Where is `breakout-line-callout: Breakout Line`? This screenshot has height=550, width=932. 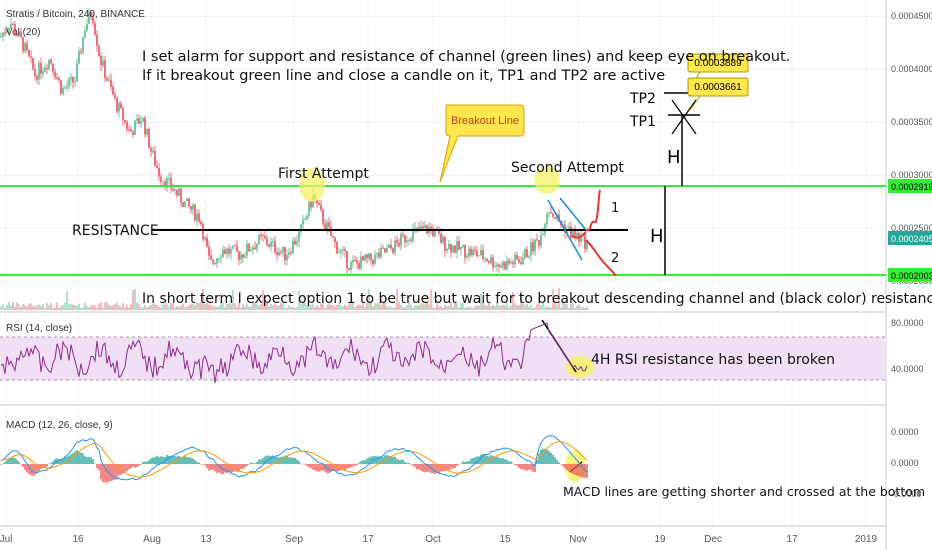
breakout-line-callout: Breakout Line is located at coordinates (482, 143).